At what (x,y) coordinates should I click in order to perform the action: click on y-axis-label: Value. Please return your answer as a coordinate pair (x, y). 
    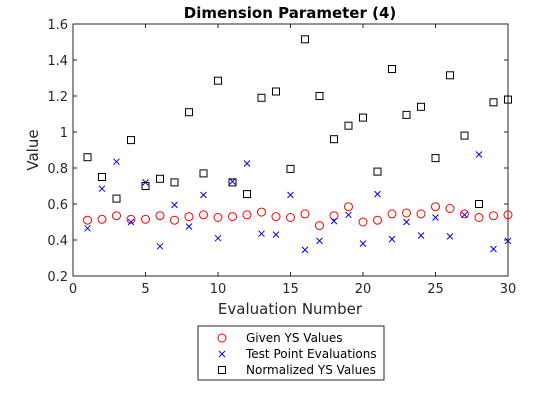
    Looking at the image, I should click on (33, 149).